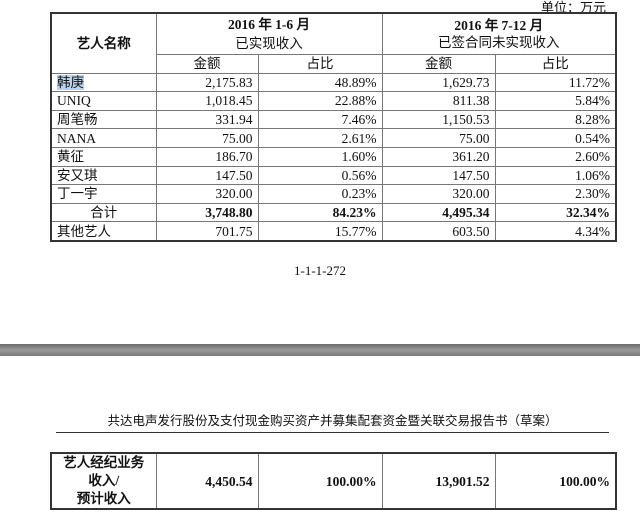  Describe the element at coordinates (103, 138) in the screenshot. I see `artist-name: NANA` at that location.